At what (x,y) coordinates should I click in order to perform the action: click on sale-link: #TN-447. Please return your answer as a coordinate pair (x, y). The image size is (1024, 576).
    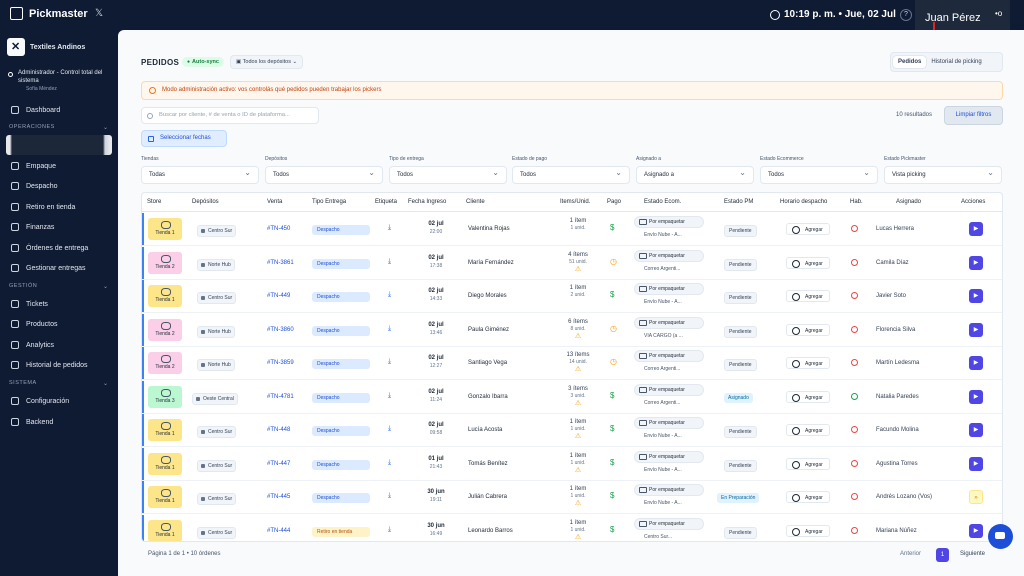
    Looking at the image, I should click on (279, 463).